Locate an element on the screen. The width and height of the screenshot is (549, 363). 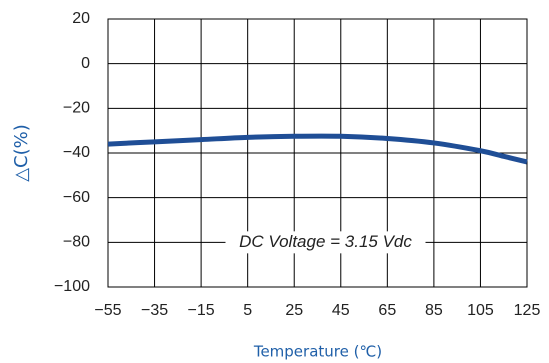
x-tick-label: 45 is located at coordinates (341, 310).